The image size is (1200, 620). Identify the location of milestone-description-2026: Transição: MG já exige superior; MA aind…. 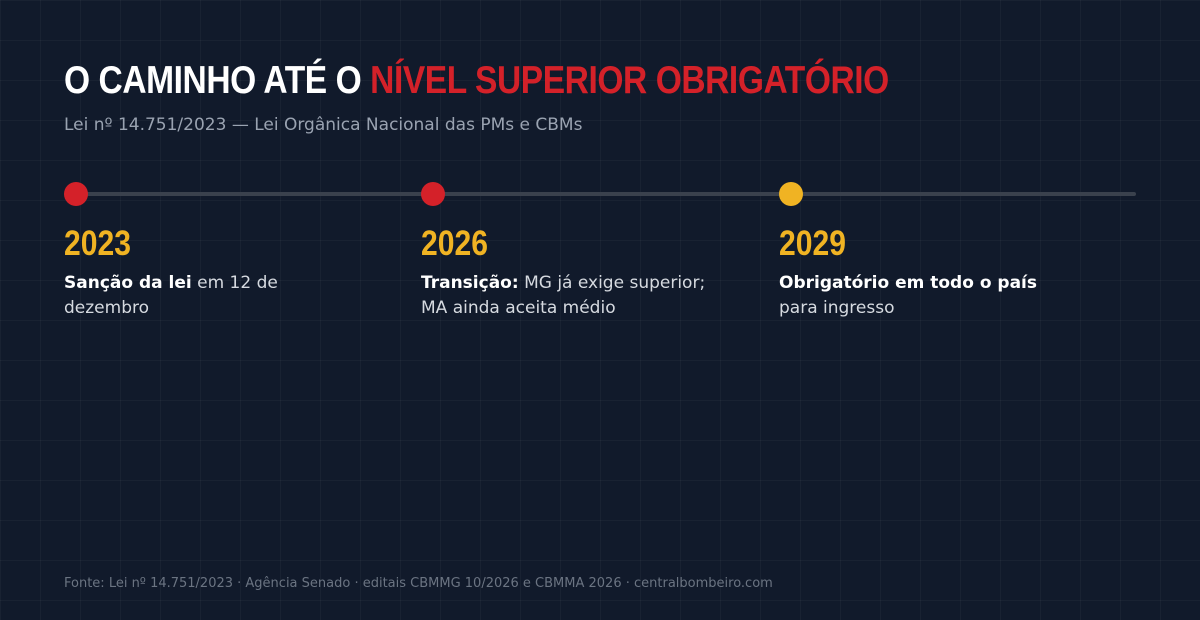
(571, 296).